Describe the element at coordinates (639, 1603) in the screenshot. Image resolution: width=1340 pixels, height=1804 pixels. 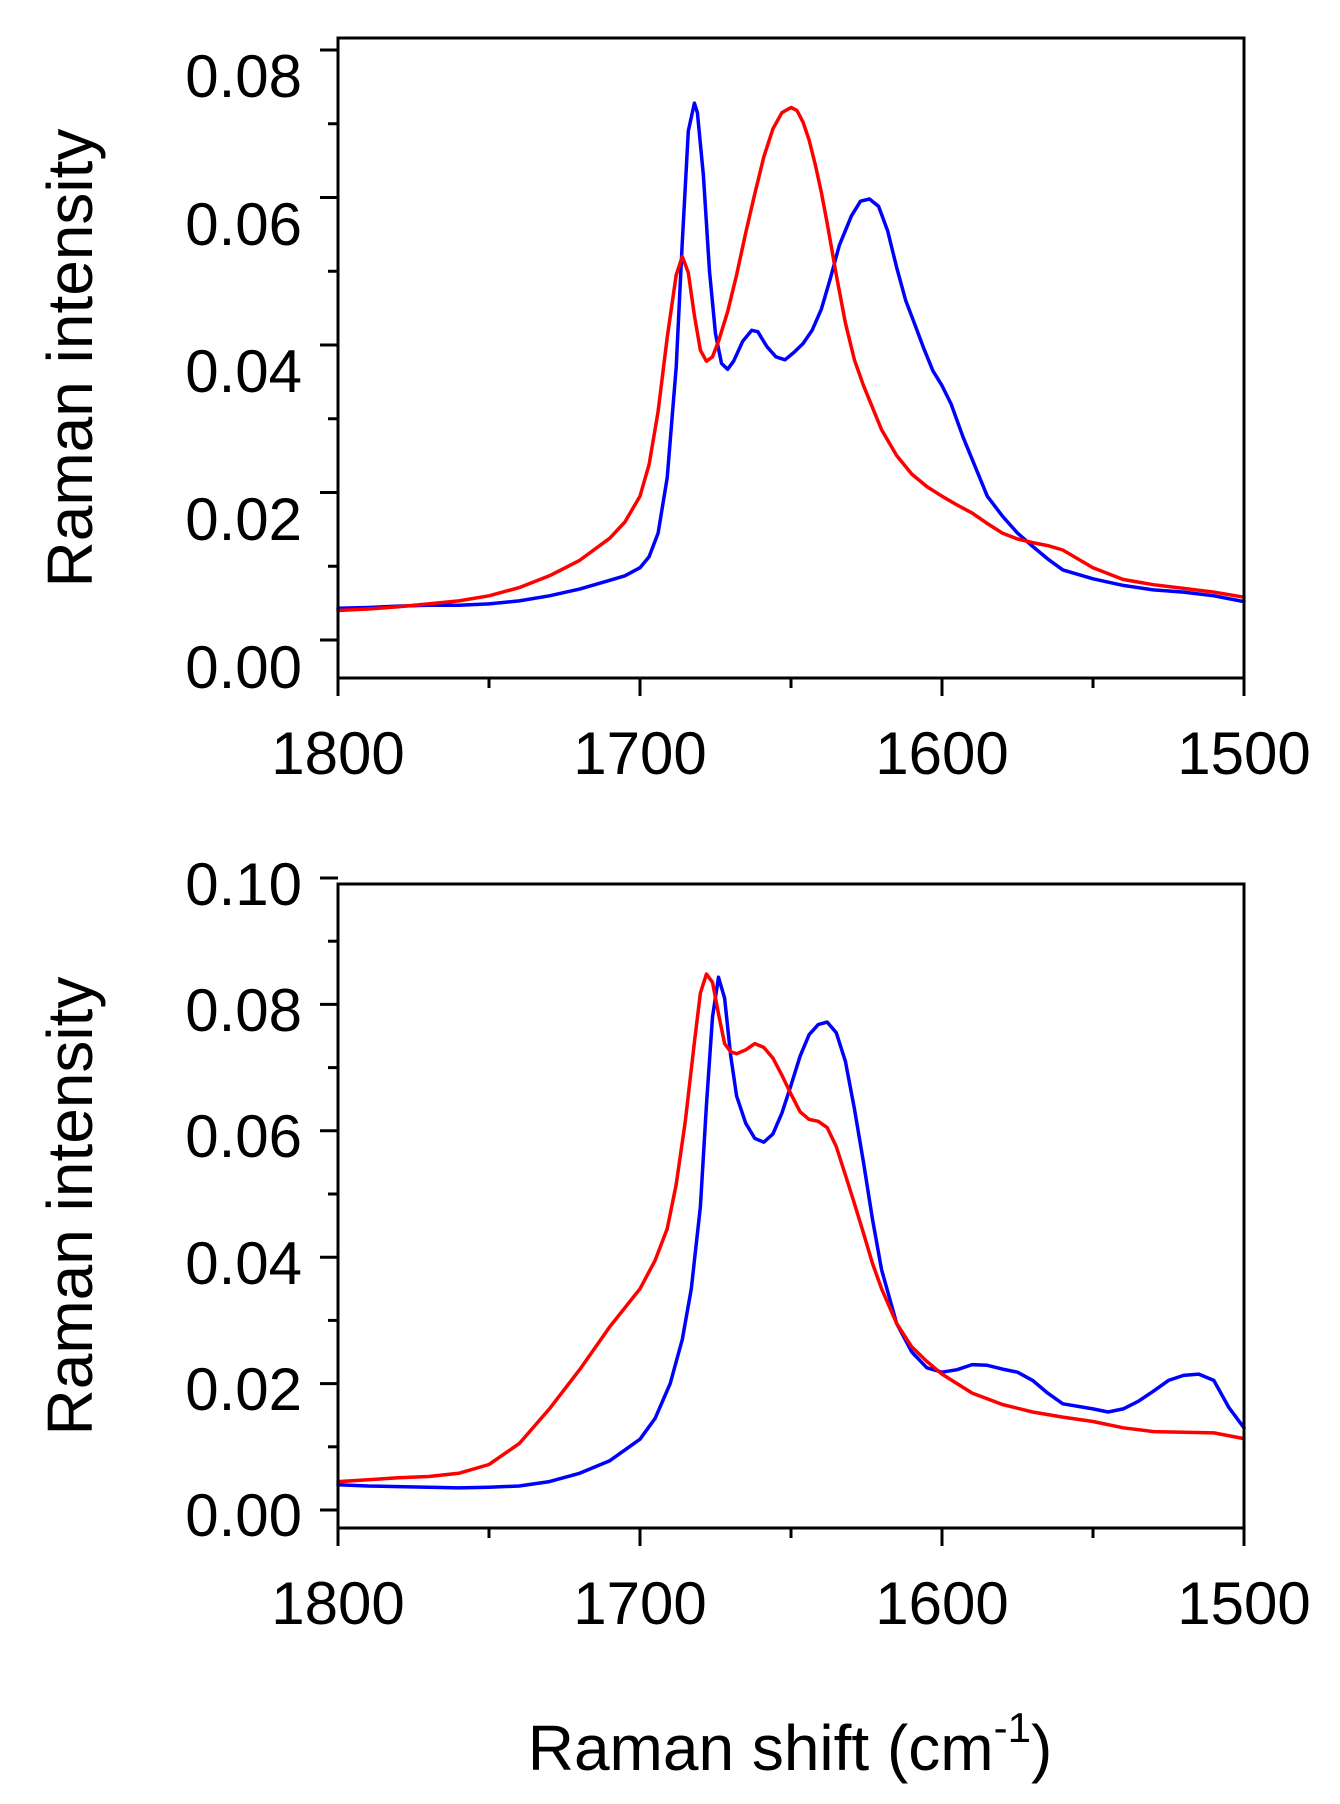
I see `bottom-x-tick-label: 1700` at that location.